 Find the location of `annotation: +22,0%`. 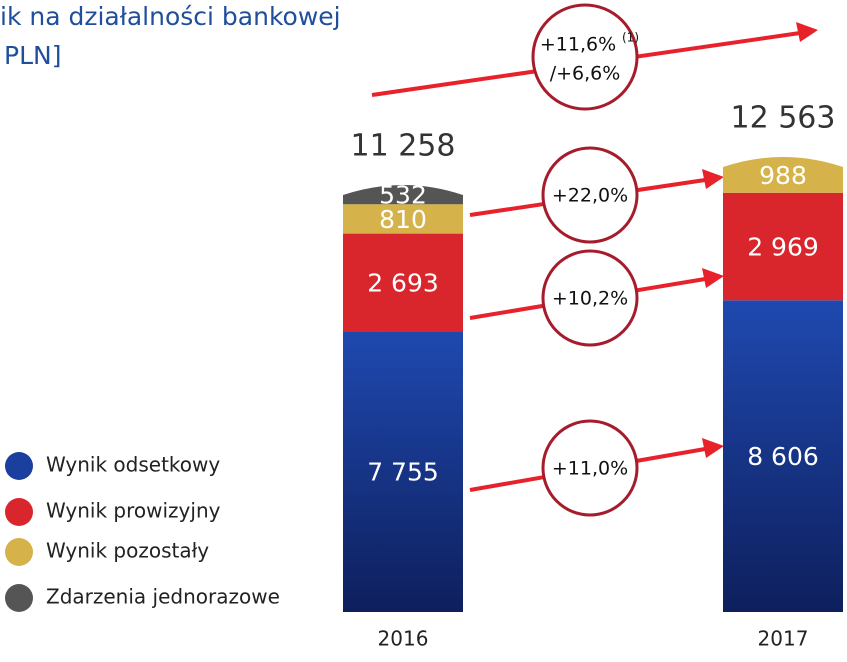

annotation: +22,0% is located at coordinates (590, 196).